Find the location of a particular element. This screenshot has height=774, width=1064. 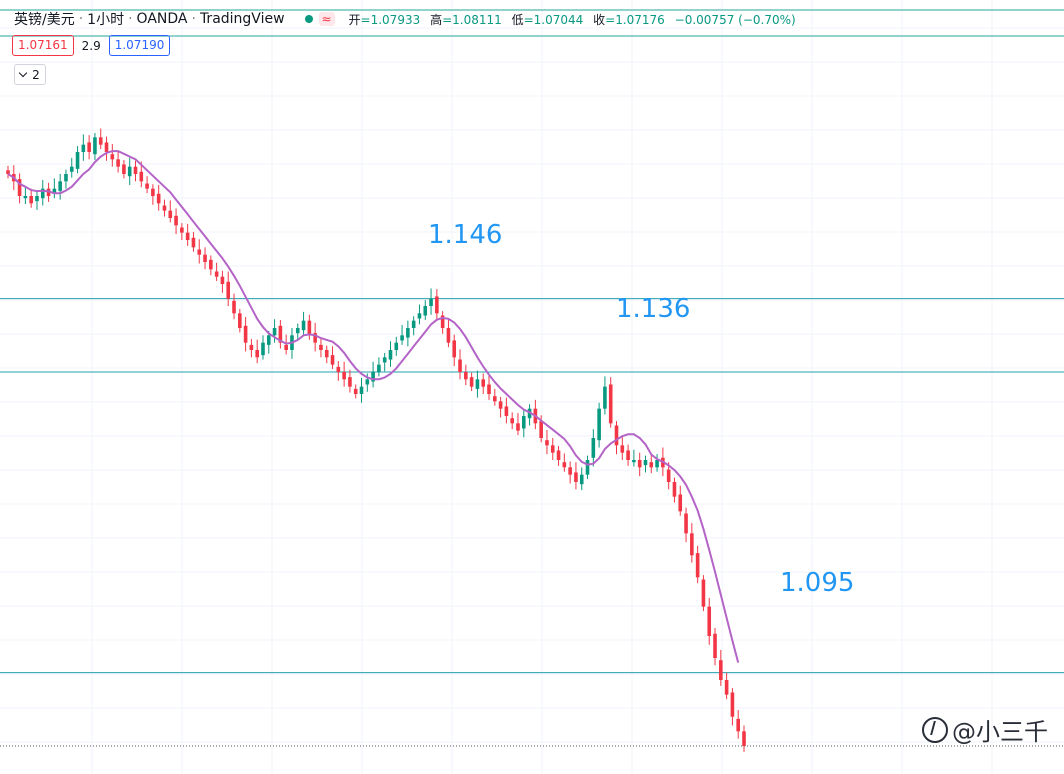

interval-label: 1小时 is located at coordinates (106, 20).